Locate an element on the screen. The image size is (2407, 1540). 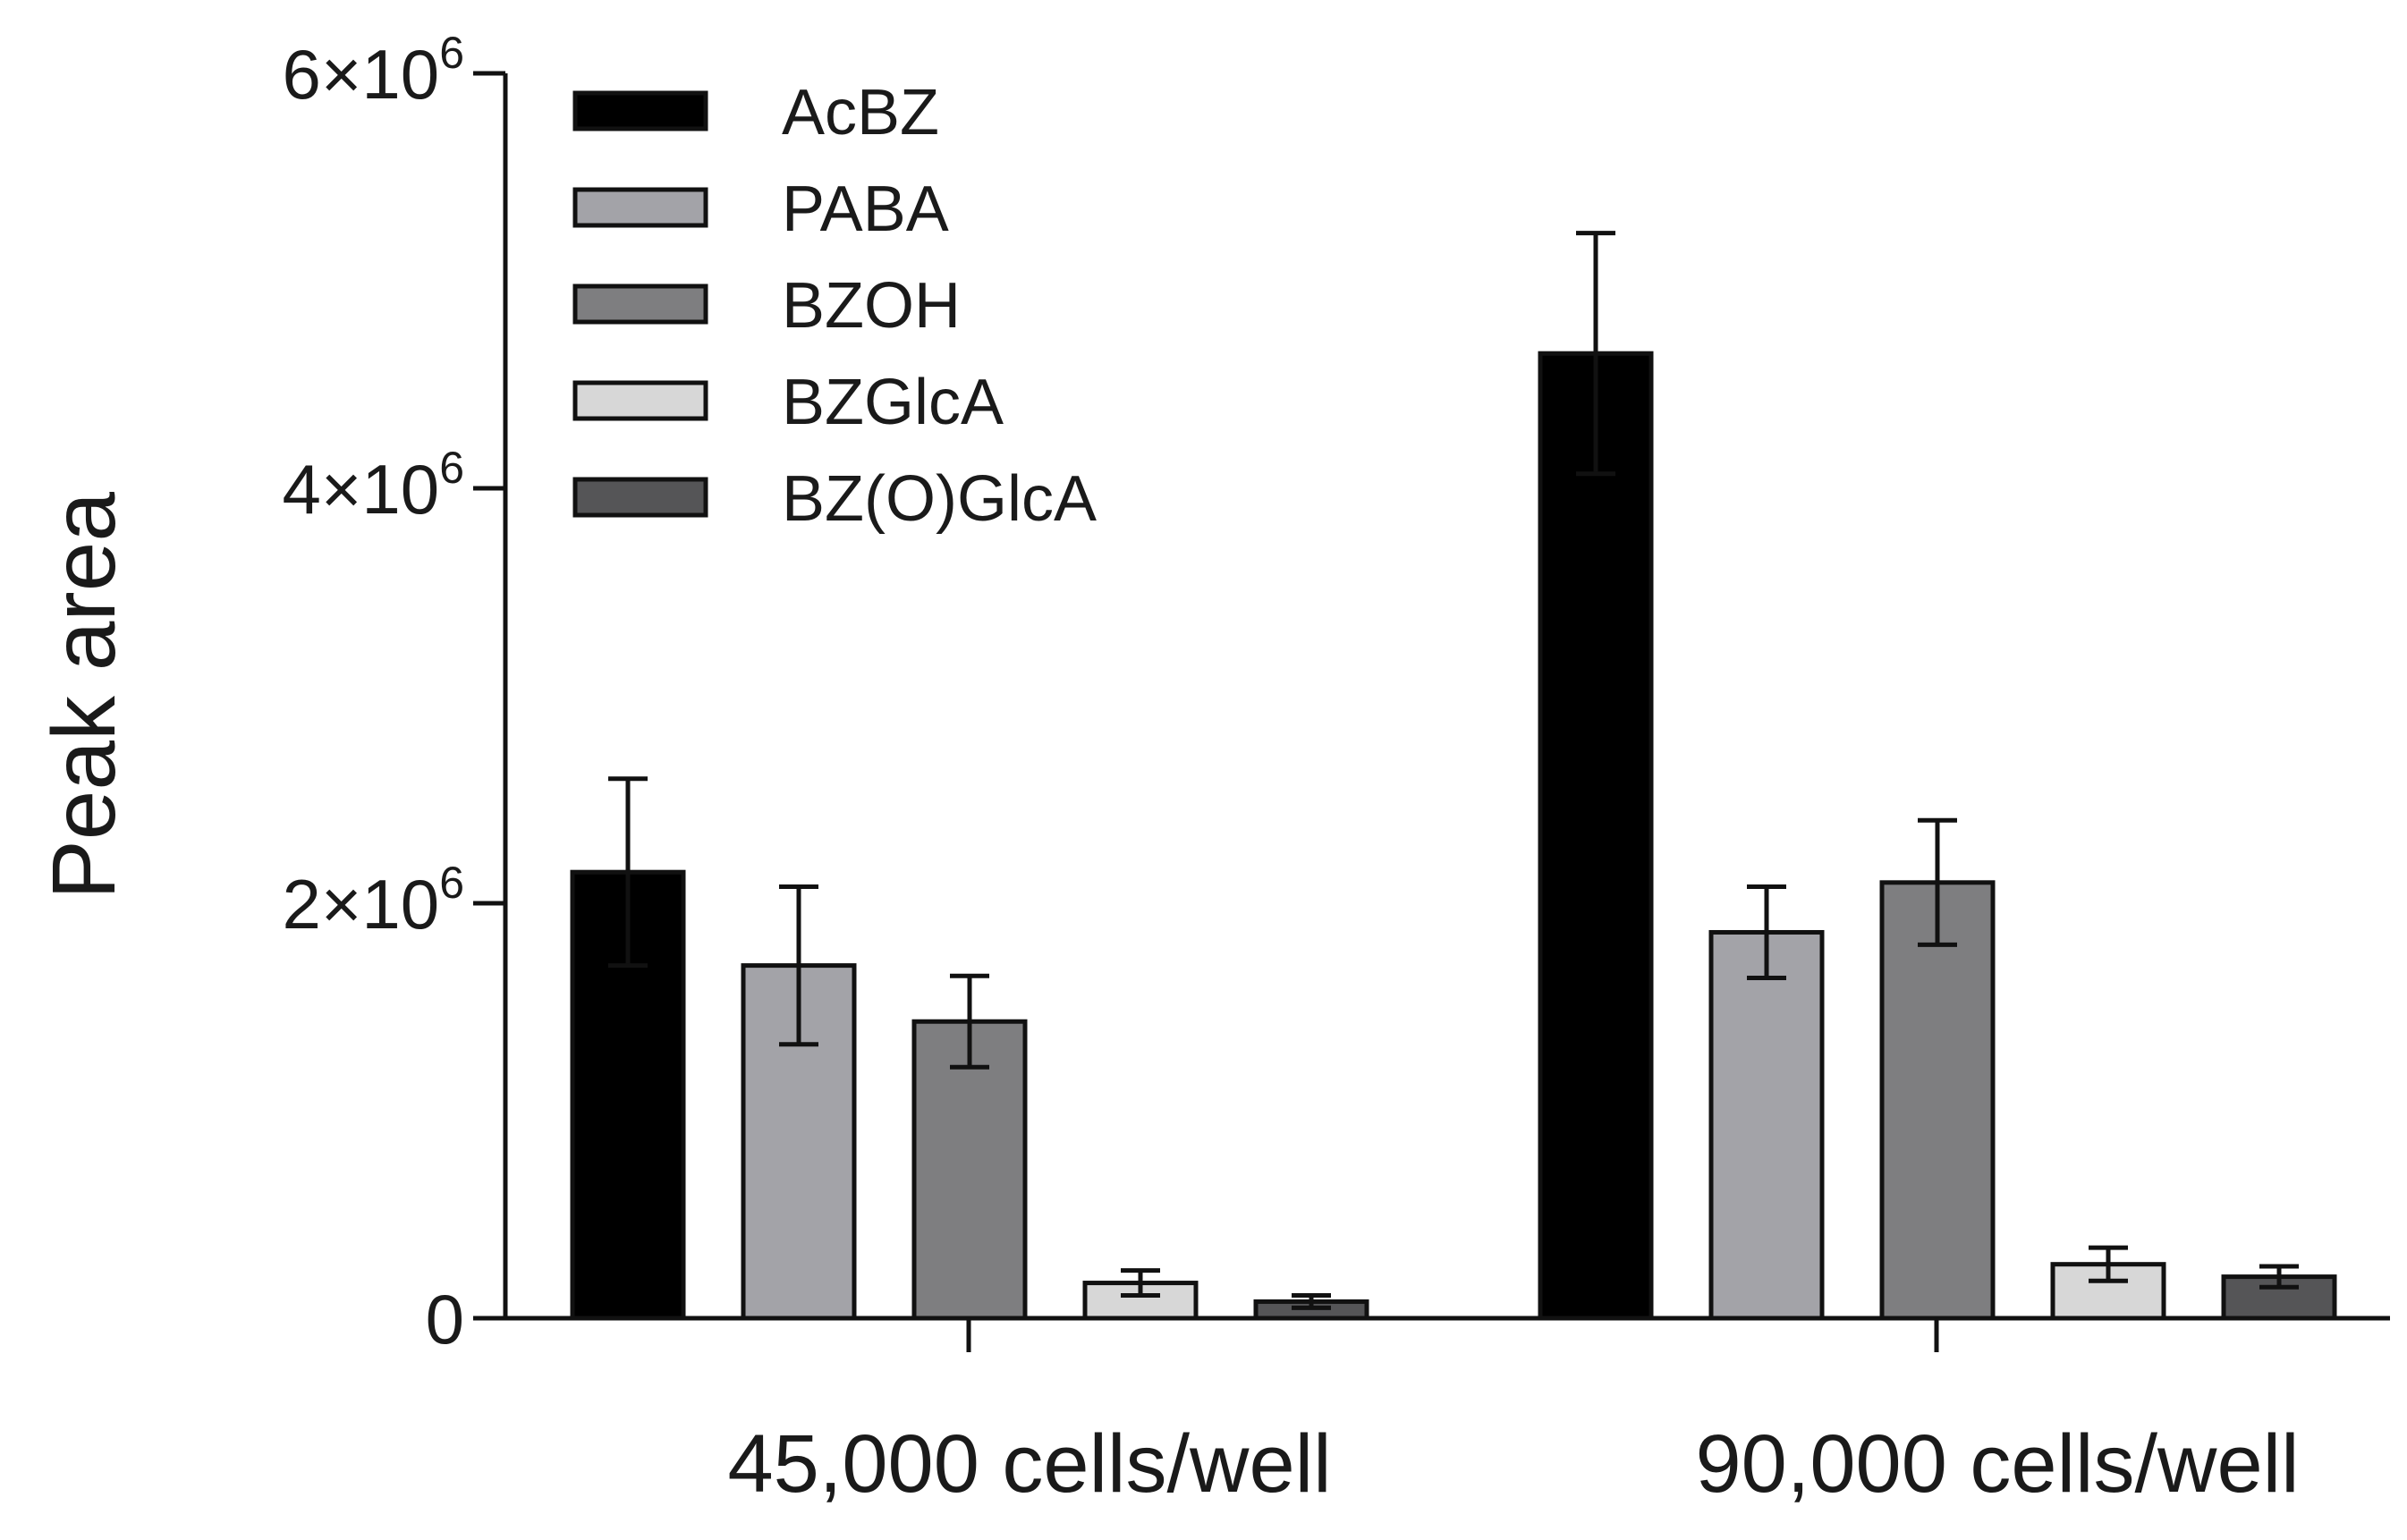
legend: AcBZ PABA BZOH BZGlcA BZ(O)GlcA is located at coordinates (834, 306).